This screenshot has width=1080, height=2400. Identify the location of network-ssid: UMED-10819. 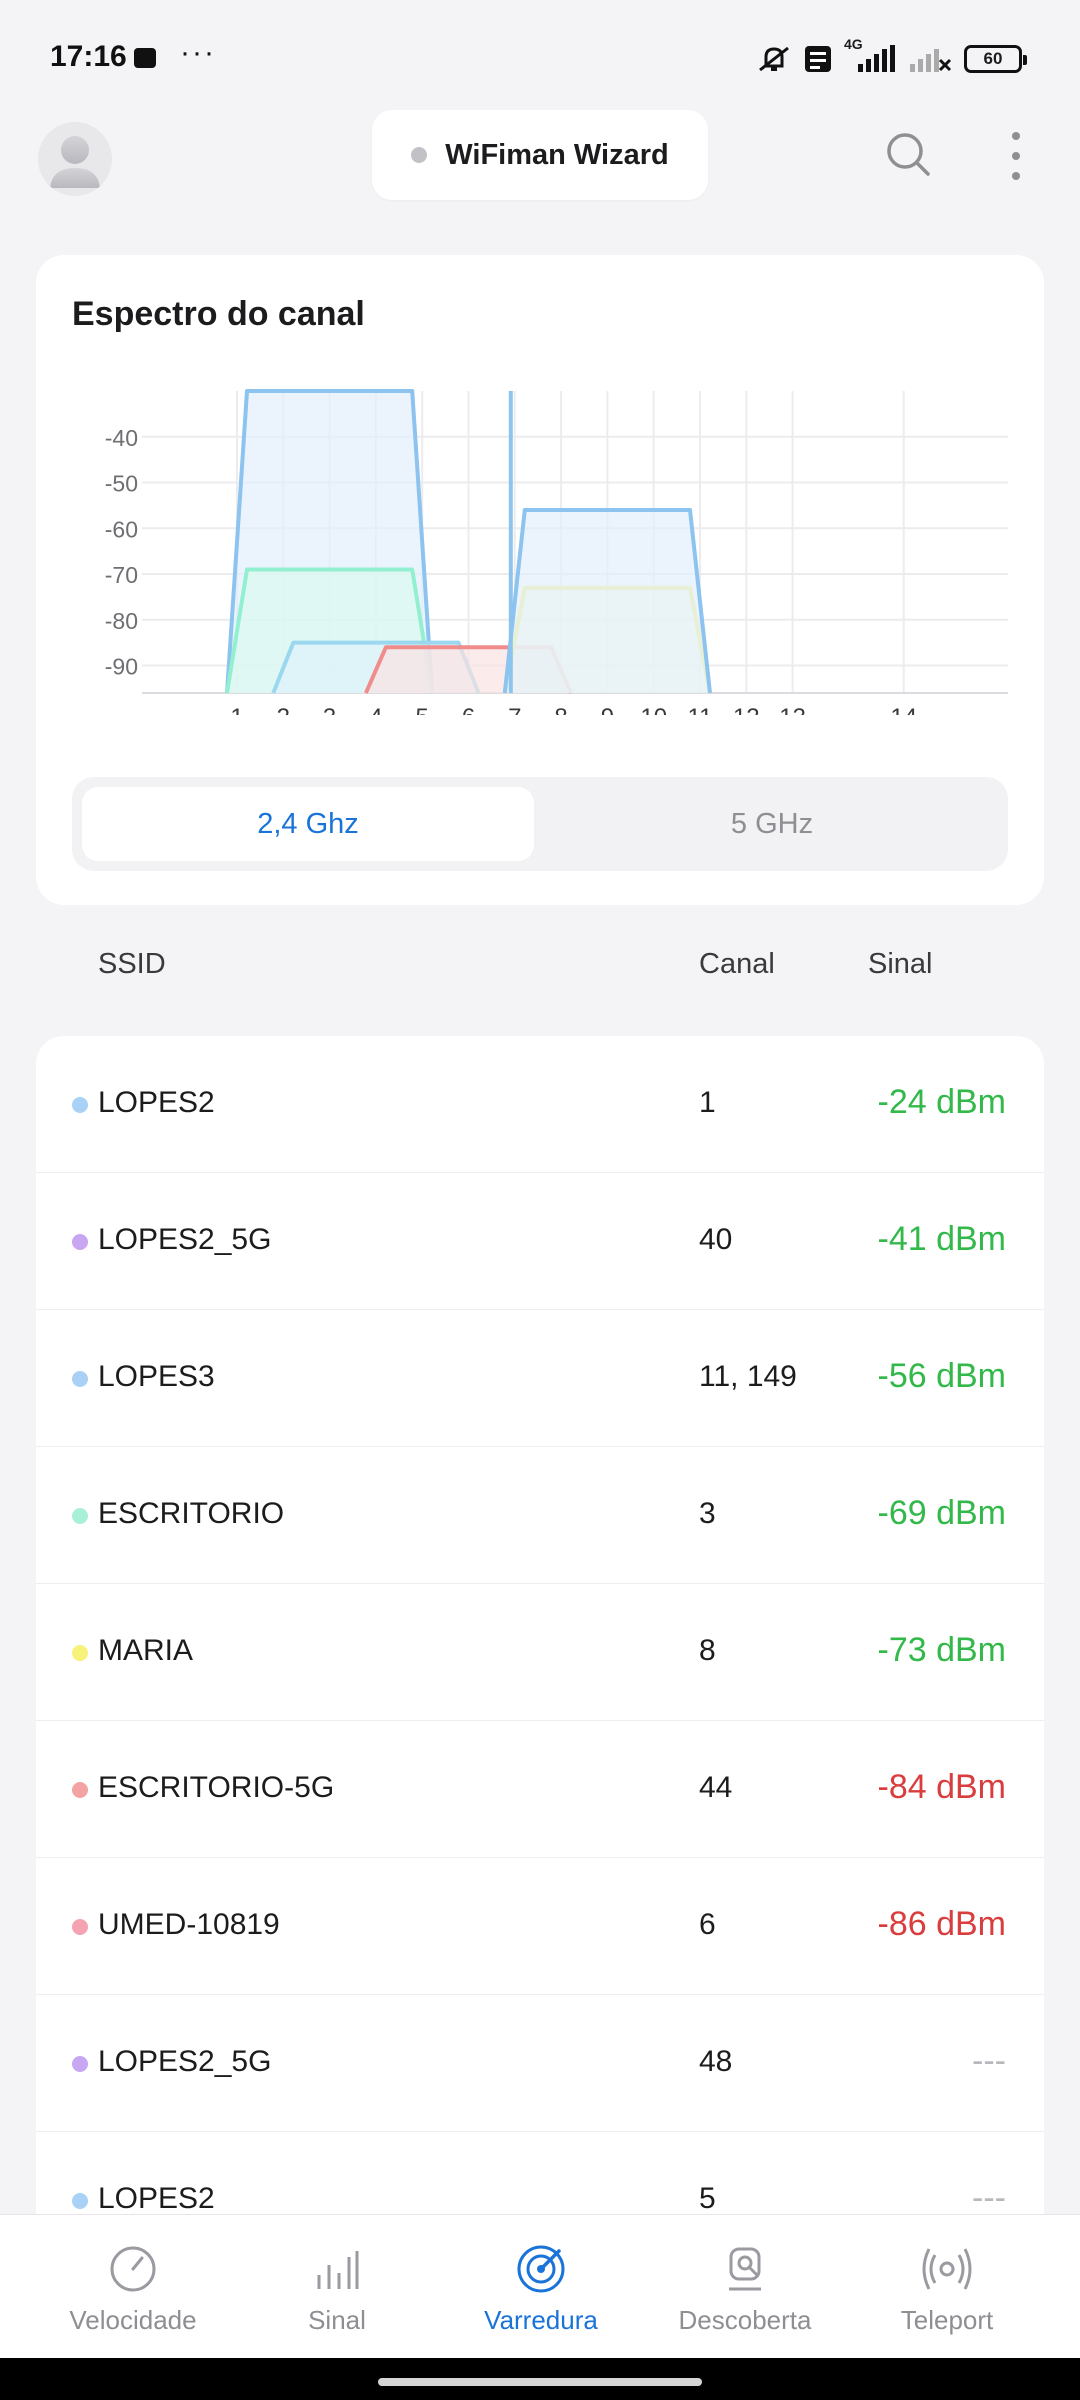
(189, 1924).